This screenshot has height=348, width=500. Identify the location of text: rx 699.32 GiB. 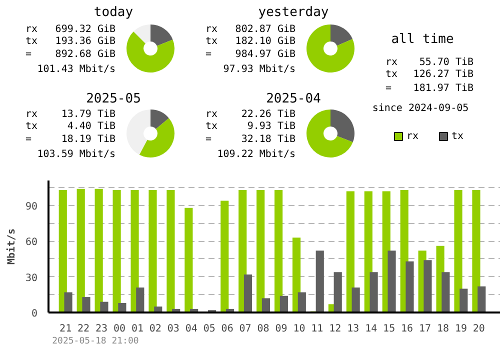
(71, 29).